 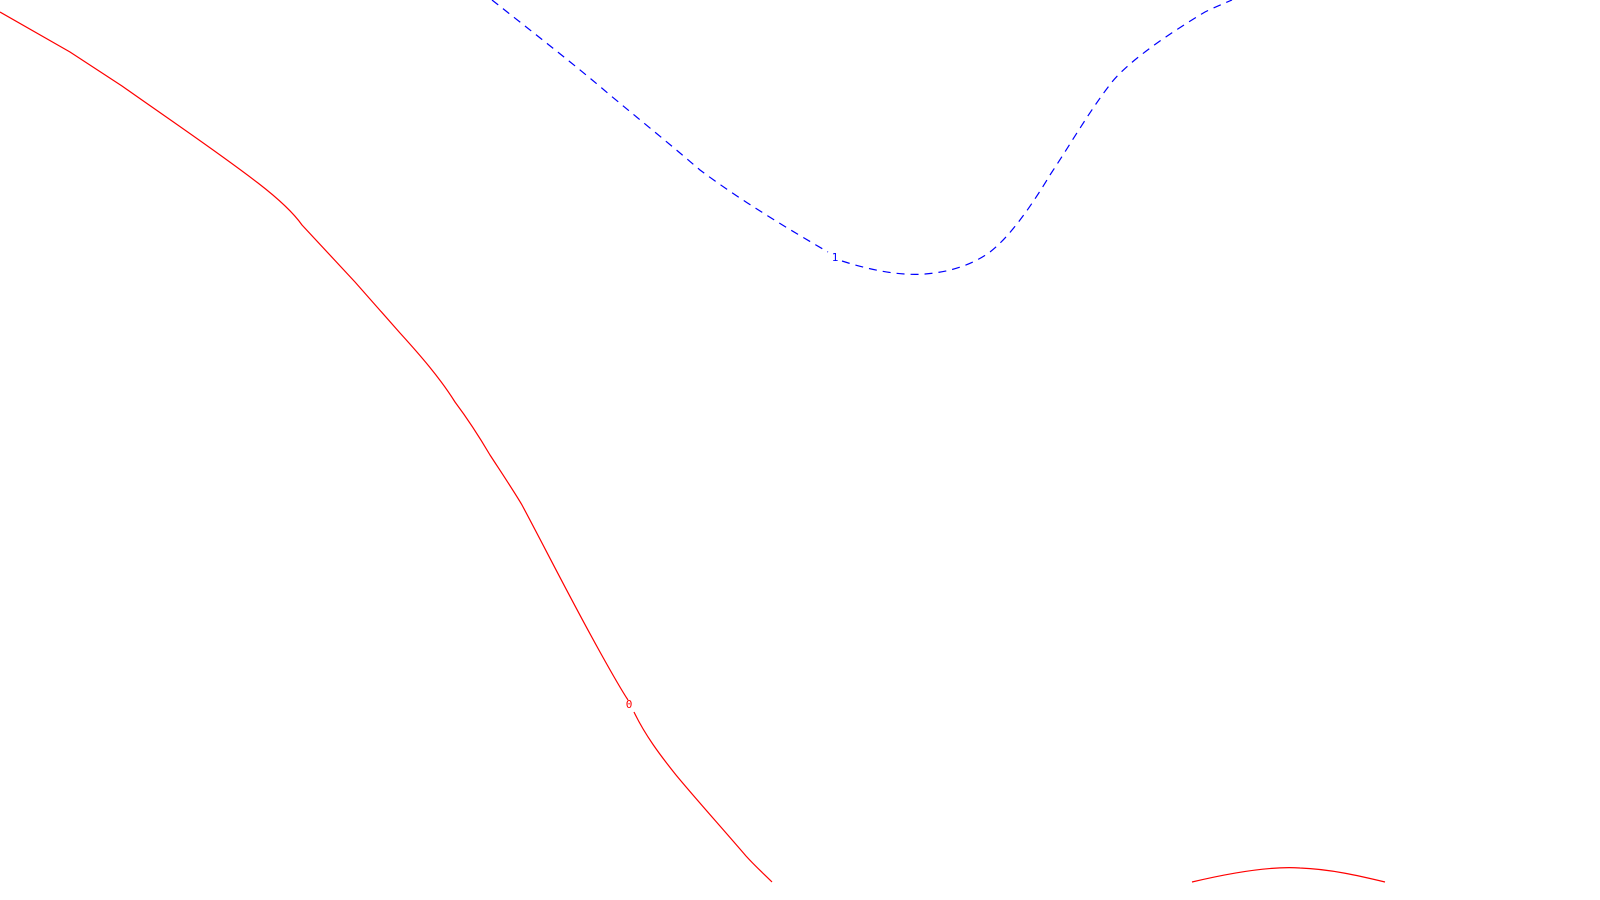 I want to click on contour-line-level-0-arc, so click(x=1288, y=875).